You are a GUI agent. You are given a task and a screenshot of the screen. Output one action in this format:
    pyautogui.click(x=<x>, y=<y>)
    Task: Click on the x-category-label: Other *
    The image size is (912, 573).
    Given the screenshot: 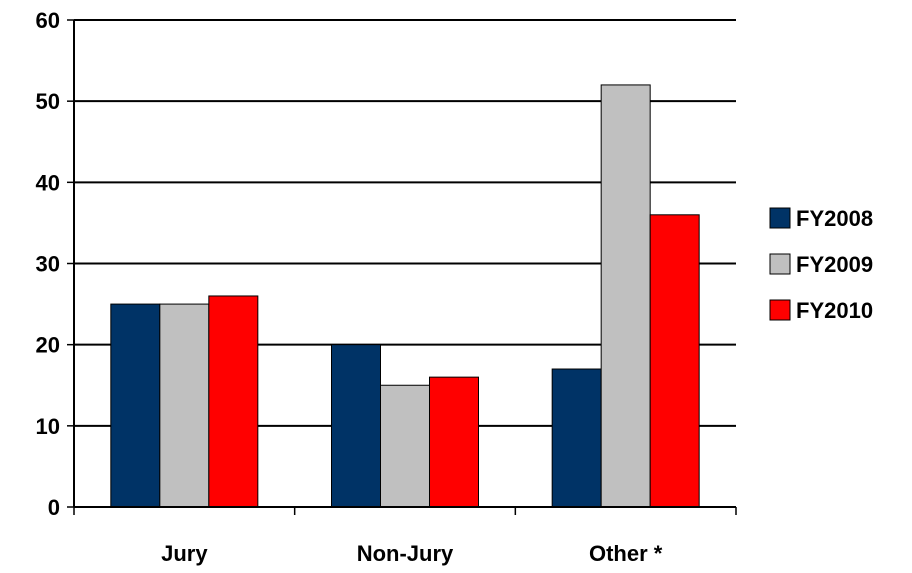 What is the action you would take?
    pyautogui.click(x=626, y=553)
    